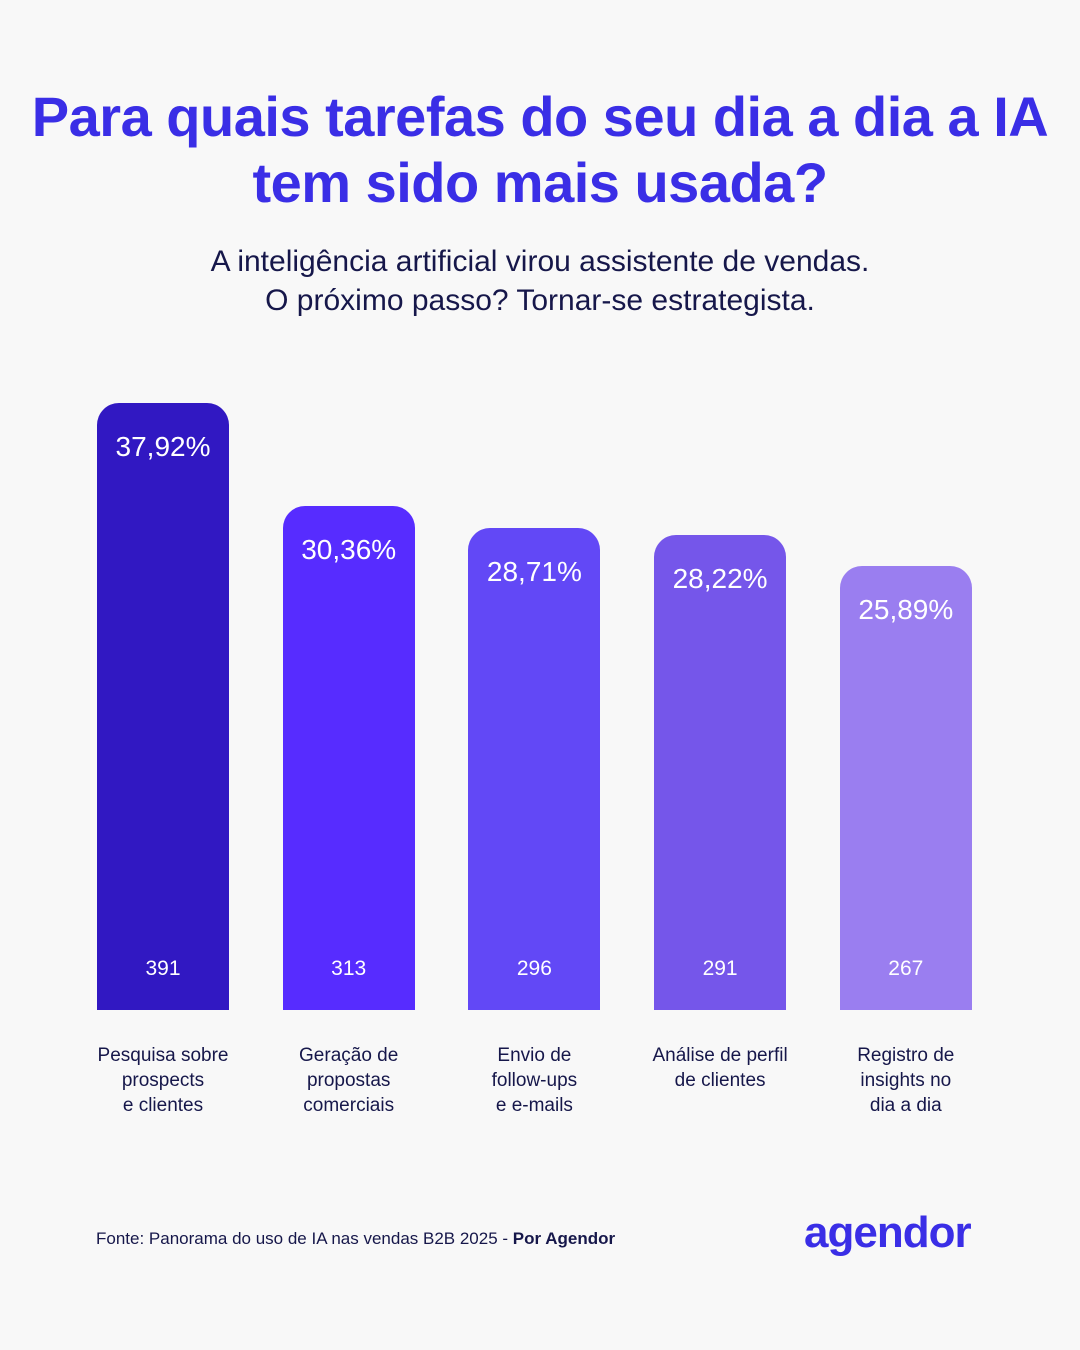 This screenshot has width=1080, height=1350. Describe the element at coordinates (720, 578) in the screenshot. I see `value-label: 28,22%` at that location.